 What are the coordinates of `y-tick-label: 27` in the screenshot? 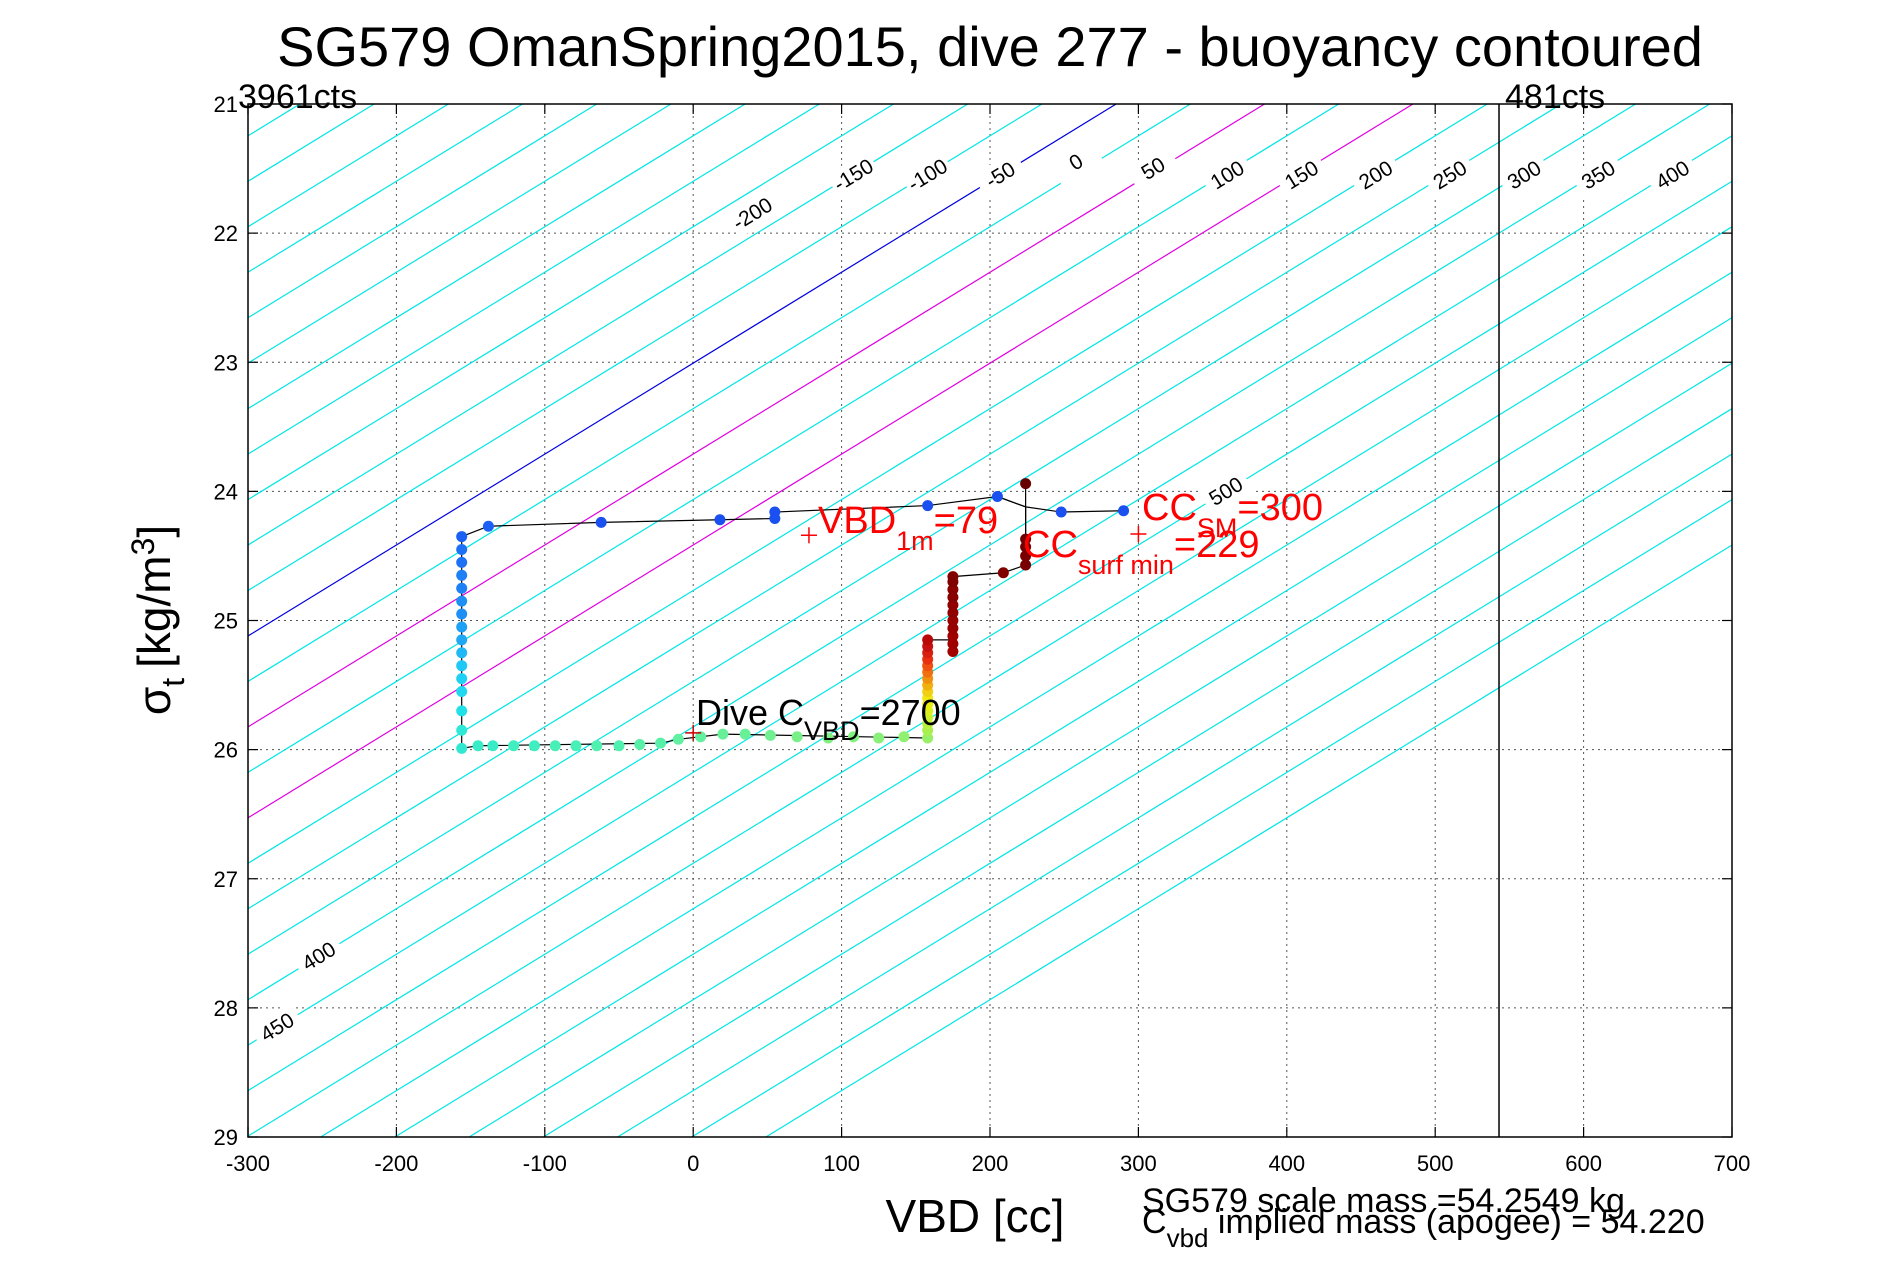 It's located at (226, 879).